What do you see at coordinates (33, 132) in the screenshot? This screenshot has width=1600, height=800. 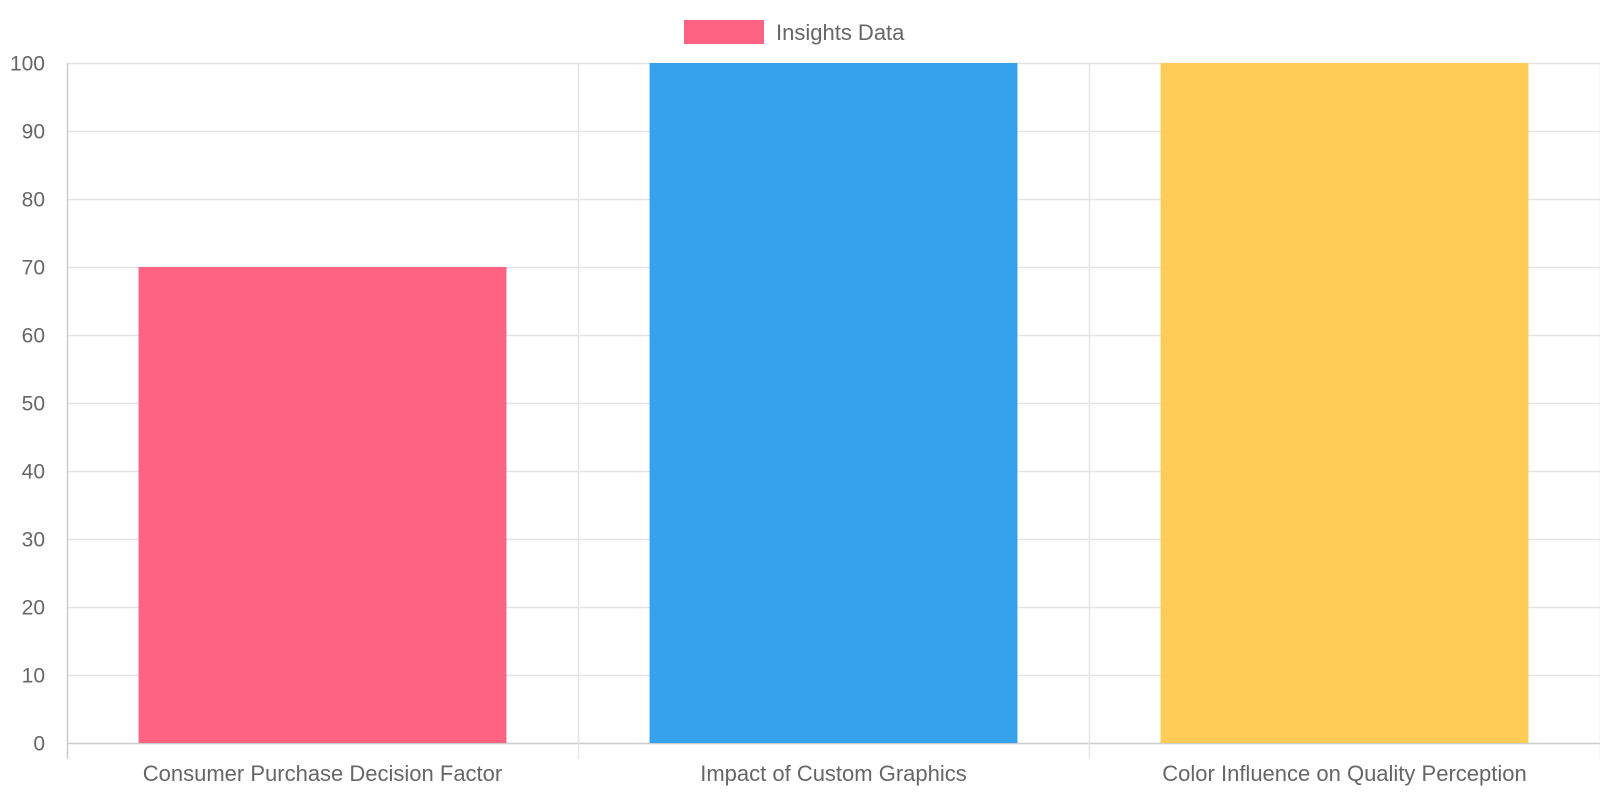 I see `y-tick-label: 90` at bounding box center [33, 132].